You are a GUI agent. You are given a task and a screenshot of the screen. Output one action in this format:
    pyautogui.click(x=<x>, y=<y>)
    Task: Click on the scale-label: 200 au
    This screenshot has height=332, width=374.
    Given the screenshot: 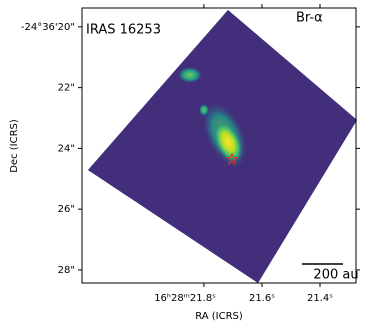 What is the action you would take?
    pyautogui.click(x=335, y=275)
    